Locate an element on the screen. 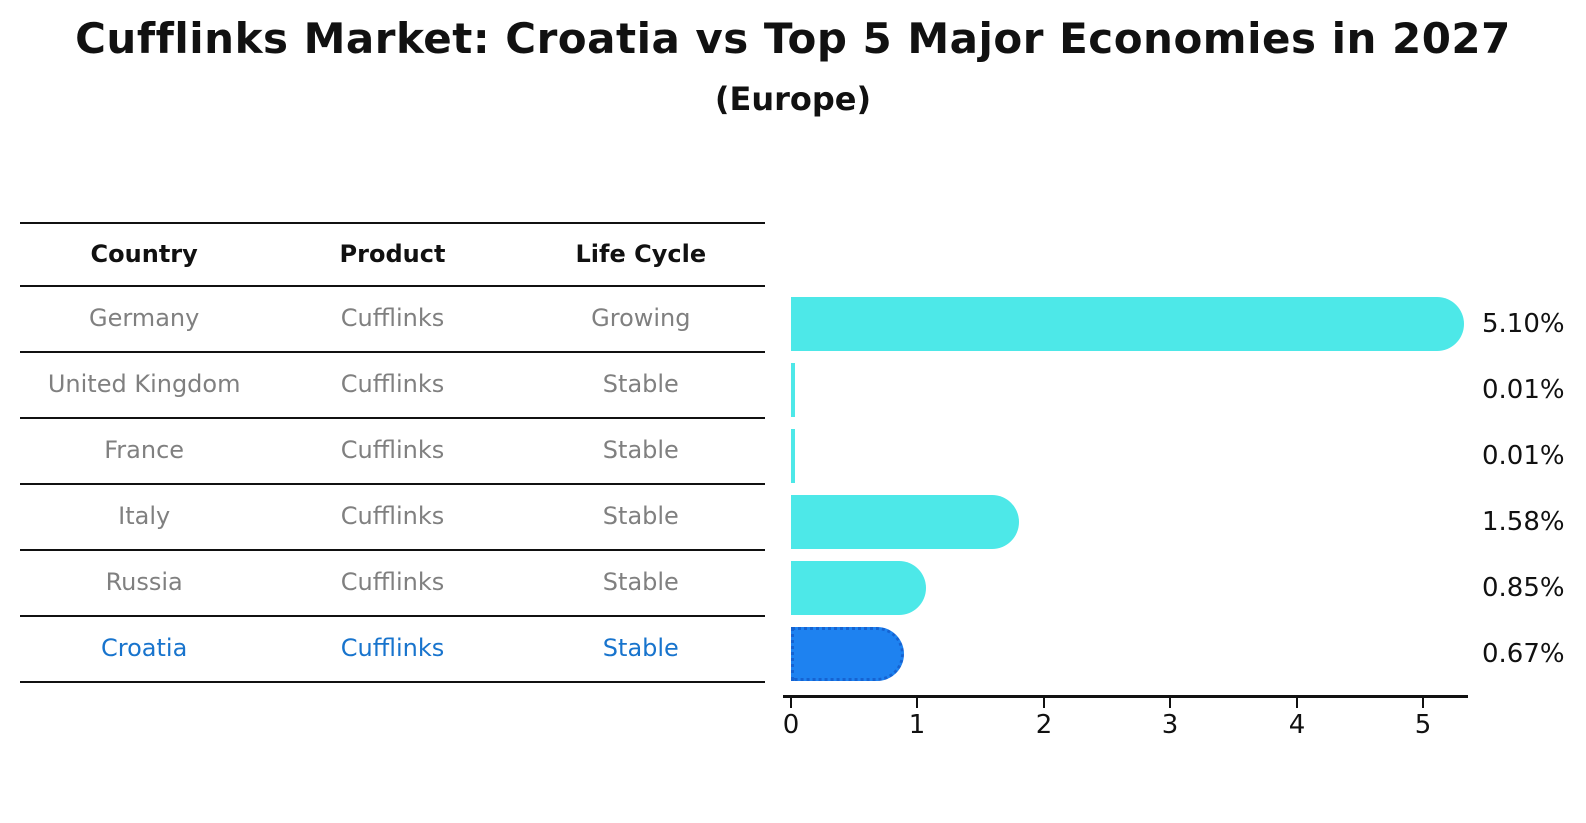 This screenshot has height=823, width=1586. cell-country: Germany is located at coordinates (144, 318).